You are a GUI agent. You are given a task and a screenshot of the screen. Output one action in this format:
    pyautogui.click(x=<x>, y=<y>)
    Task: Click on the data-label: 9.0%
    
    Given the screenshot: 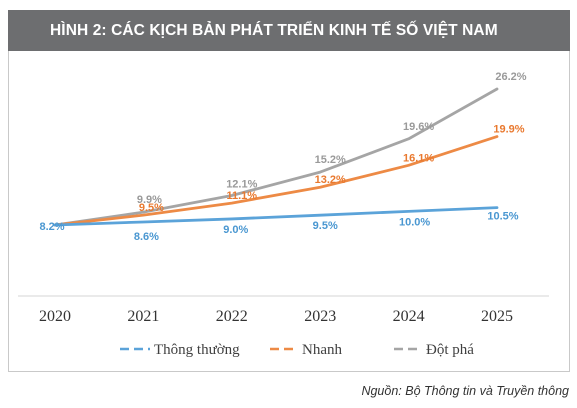 What is the action you would take?
    pyautogui.click(x=235, y=230)
    